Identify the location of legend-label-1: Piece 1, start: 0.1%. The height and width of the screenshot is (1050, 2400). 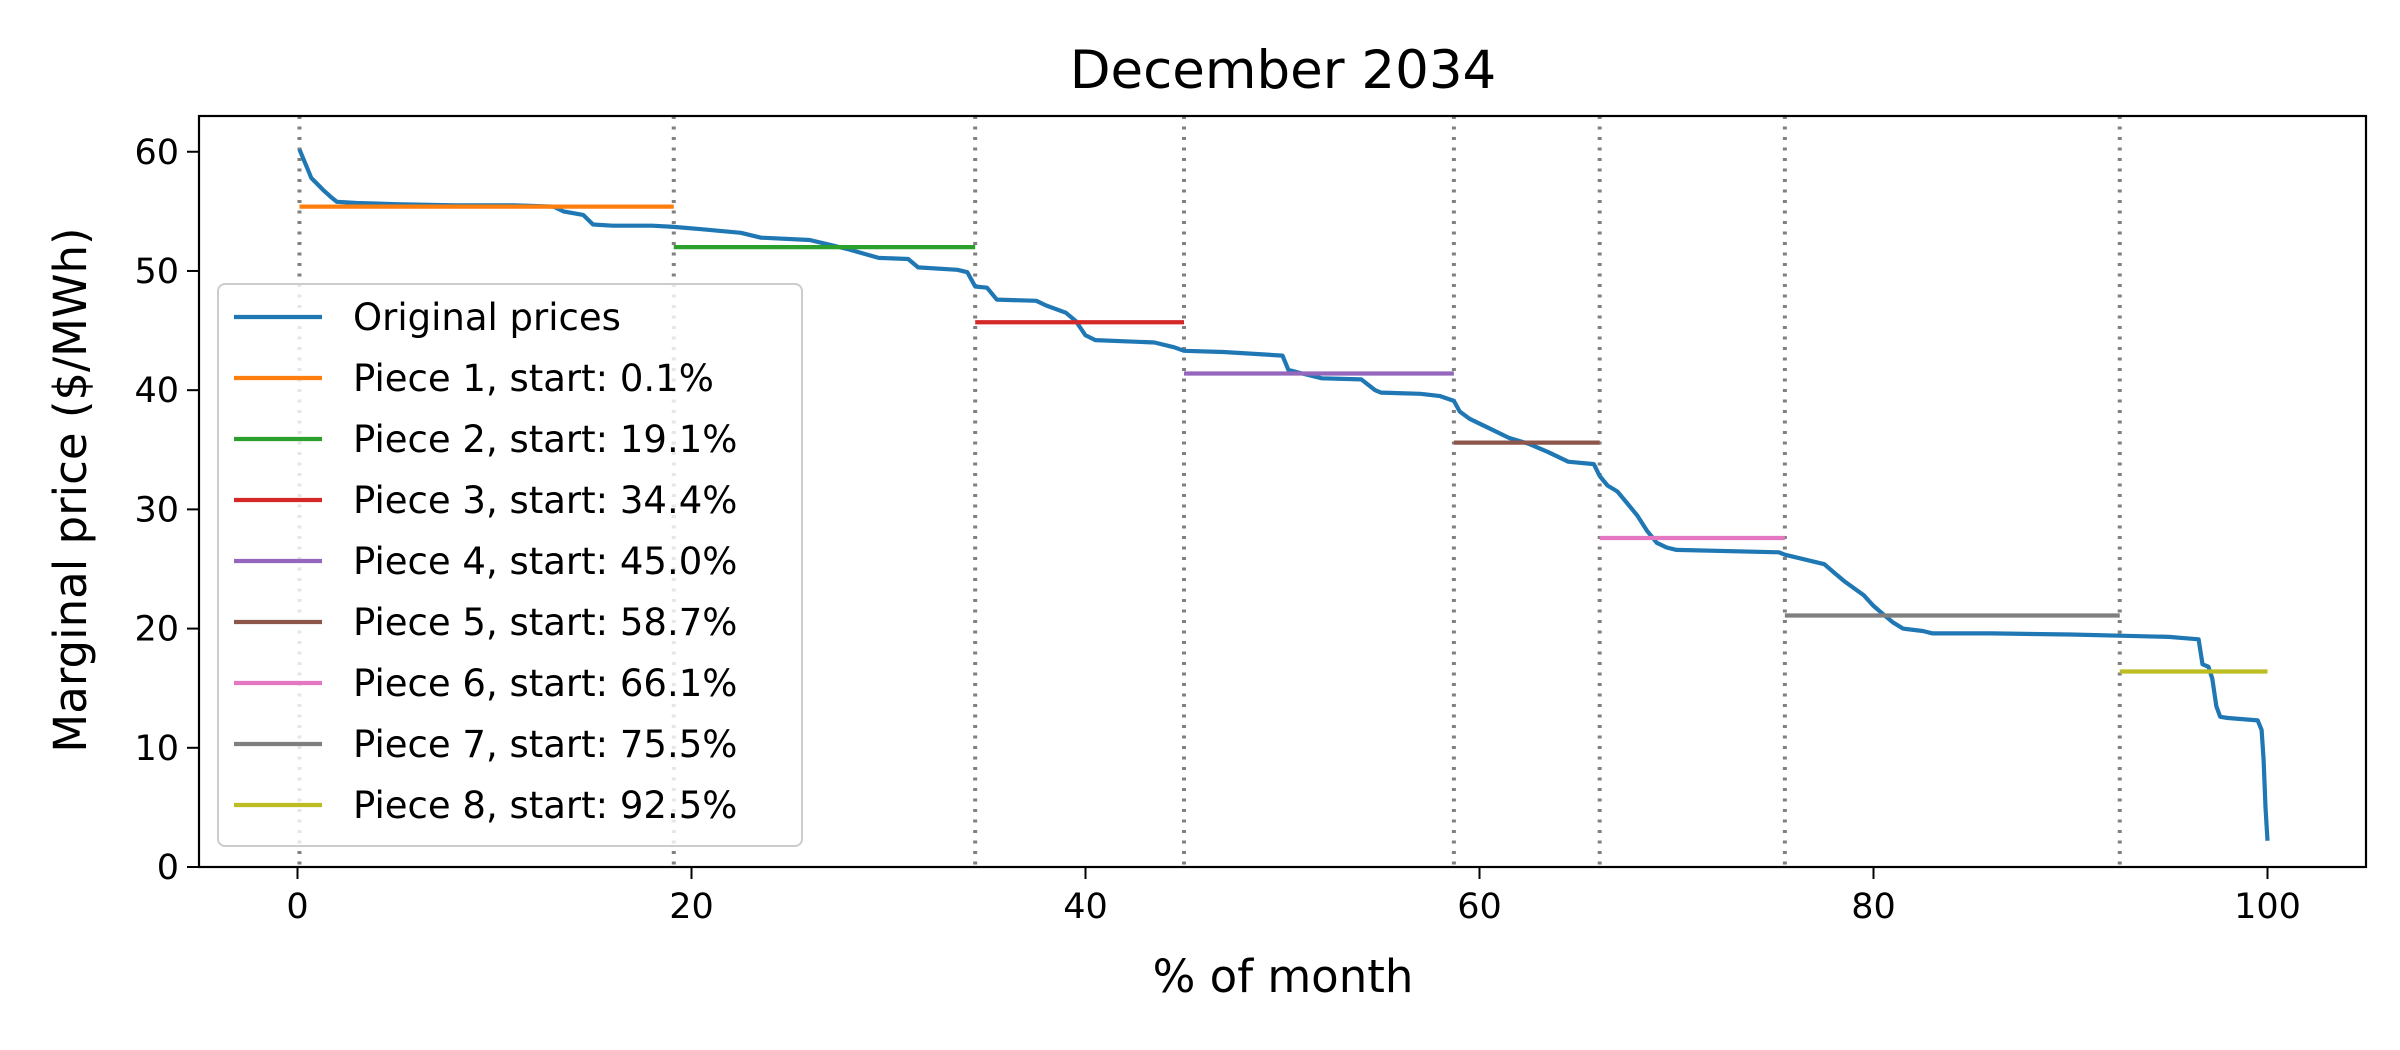
(533, 378).